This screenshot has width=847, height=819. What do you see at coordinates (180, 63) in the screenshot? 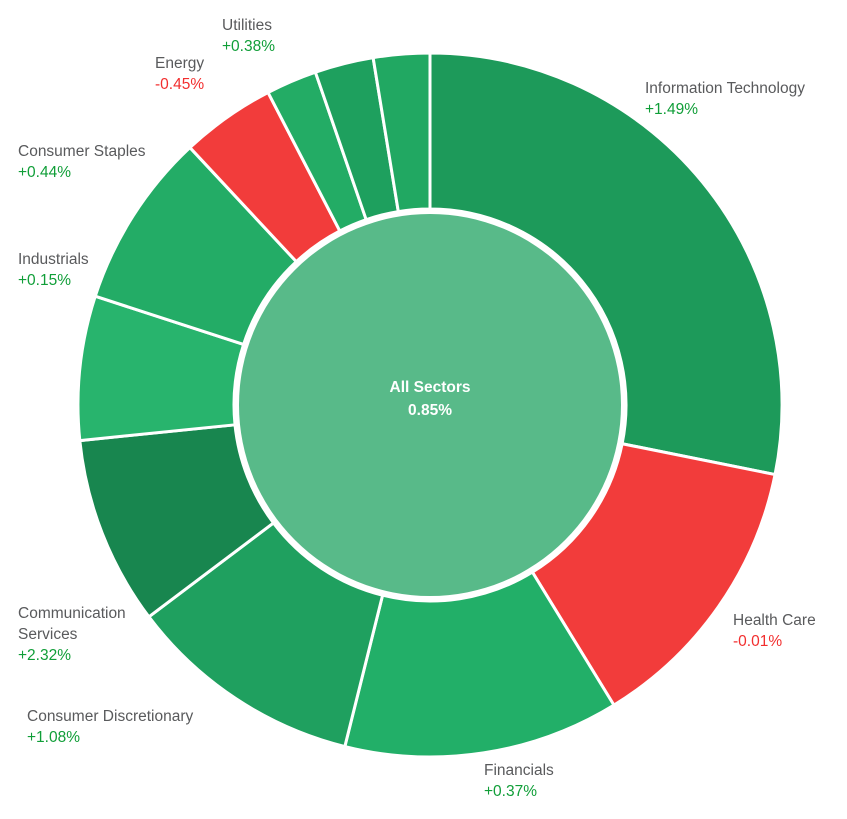
I see `sector-name-energy: Energy` at bounding box center [180, 63].